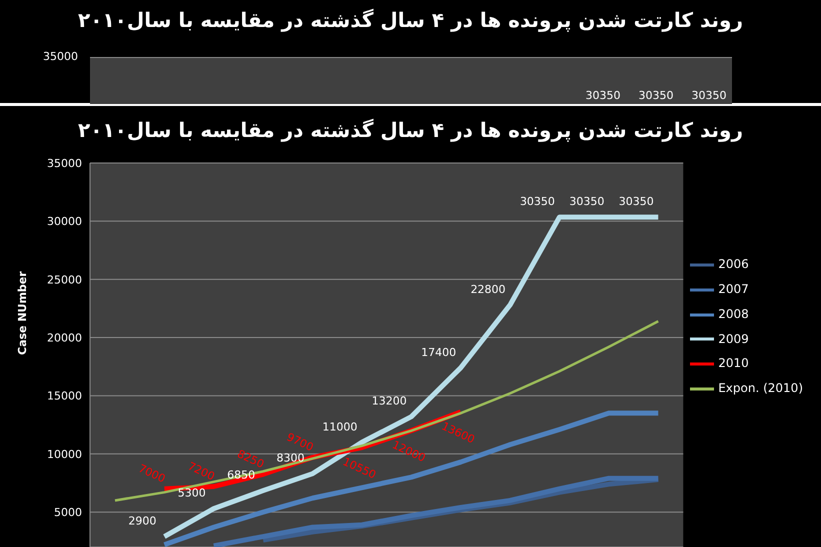 Image resolution: width=821 pixels, height=547 pixels. I want to click on legend-label: 2010, so click(733, 363).